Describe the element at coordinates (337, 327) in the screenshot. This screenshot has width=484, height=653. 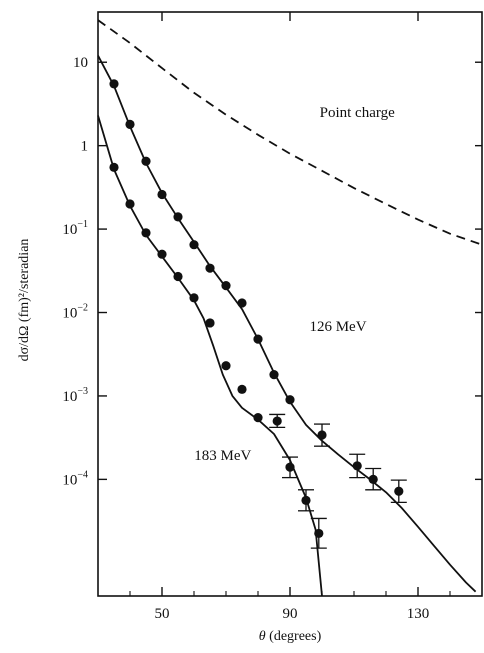
I see `annotation-label: 126 MeV` at that location.